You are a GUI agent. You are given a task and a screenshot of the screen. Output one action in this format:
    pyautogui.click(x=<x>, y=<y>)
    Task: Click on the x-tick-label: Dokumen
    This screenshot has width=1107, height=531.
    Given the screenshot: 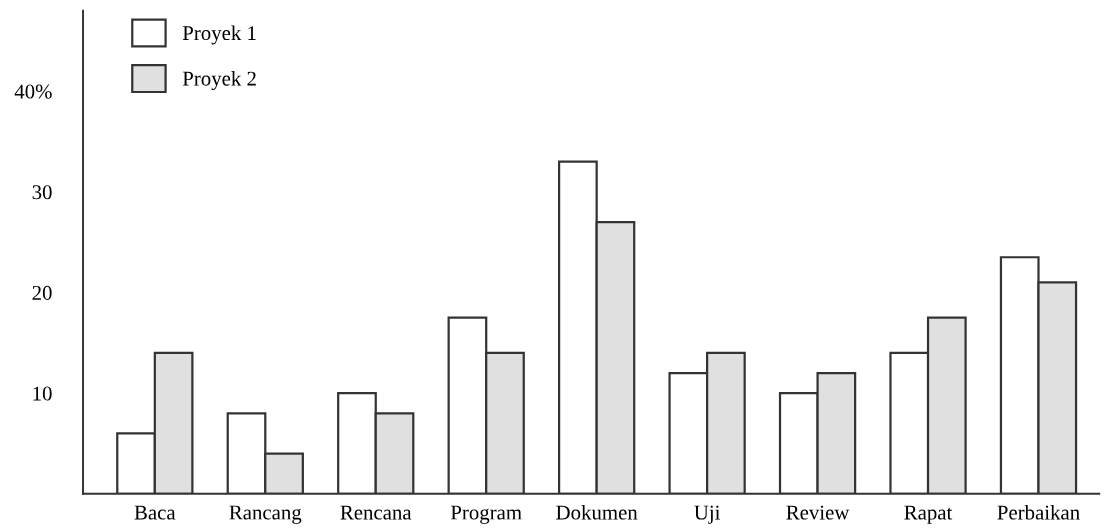 What is the action you would take?
    pyautogui.click(x=597, y=512)
    